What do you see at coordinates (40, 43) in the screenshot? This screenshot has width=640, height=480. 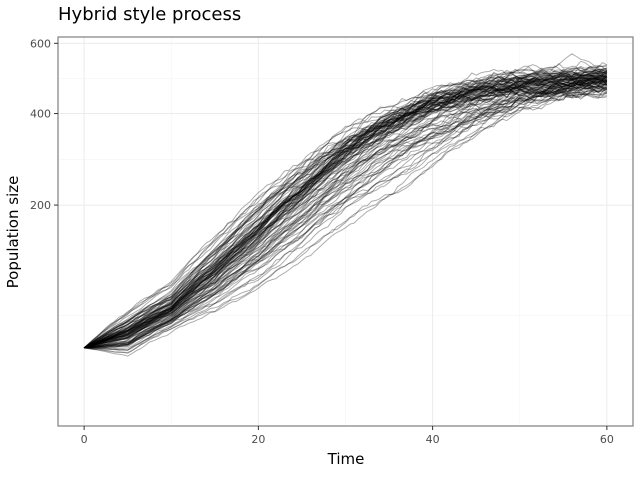 I see `y-tick-label: 600` at bounding box center [40, 43].